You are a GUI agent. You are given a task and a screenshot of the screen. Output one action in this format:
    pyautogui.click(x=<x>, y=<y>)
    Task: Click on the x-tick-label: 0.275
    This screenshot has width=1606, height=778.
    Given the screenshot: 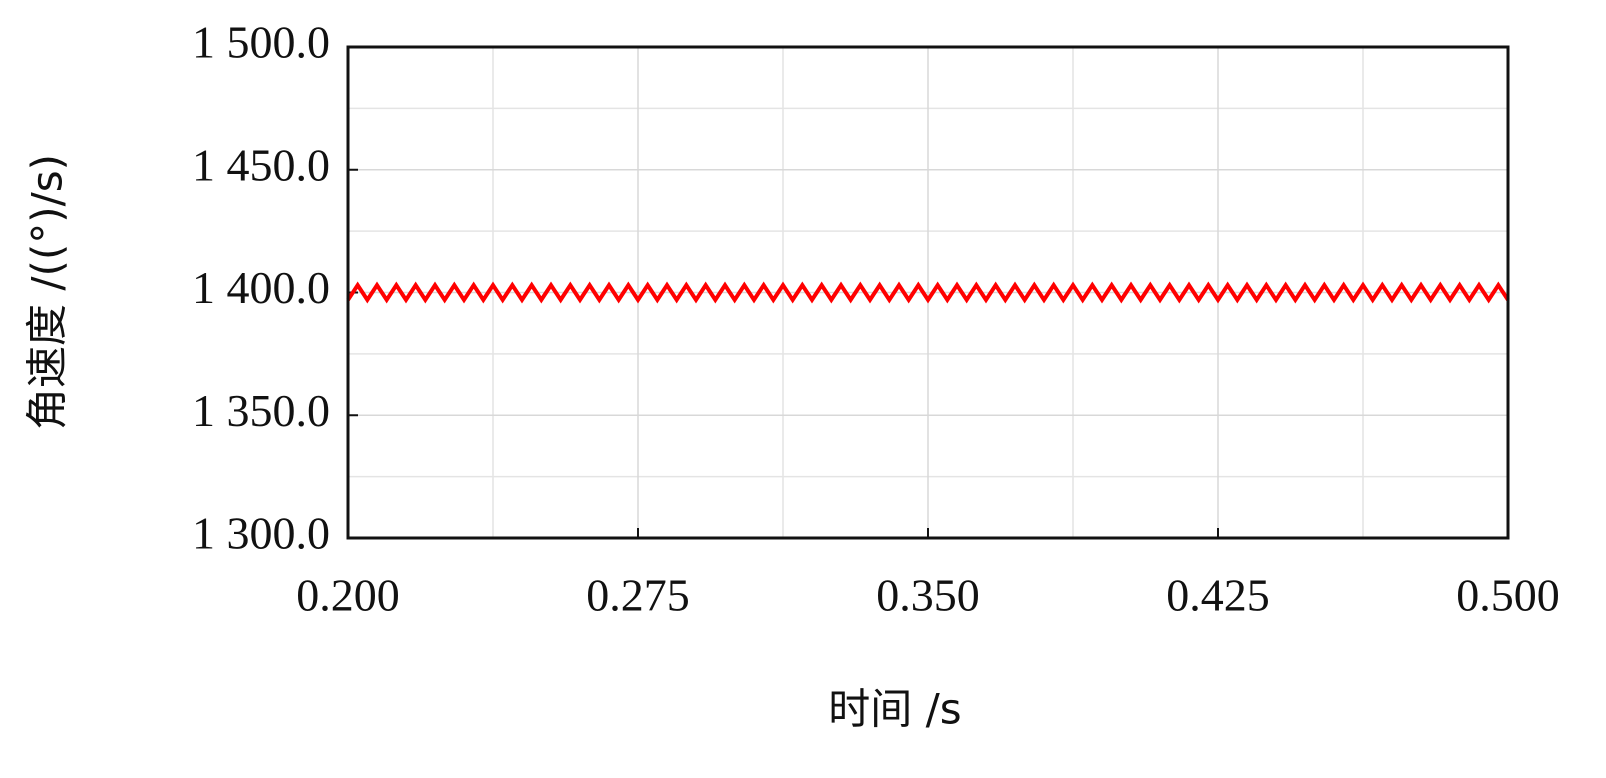 What is the action you would take?
    pyautogui.click(x=638, y=595)
    